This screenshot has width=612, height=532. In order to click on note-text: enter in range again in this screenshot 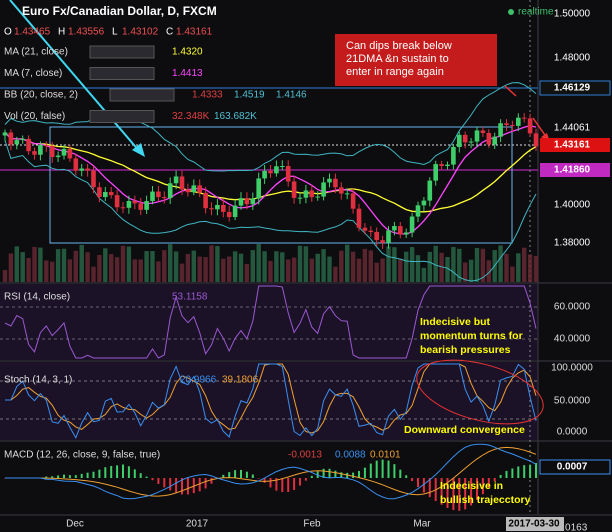, I will do `click(395, 72)`.